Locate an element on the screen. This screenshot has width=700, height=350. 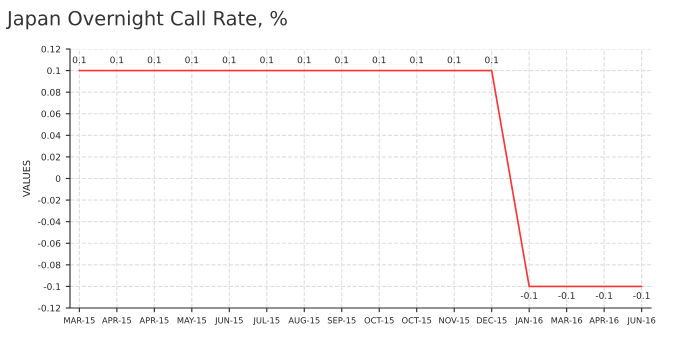
y-axis-title: VALUES is located at coordinates (26, 178).